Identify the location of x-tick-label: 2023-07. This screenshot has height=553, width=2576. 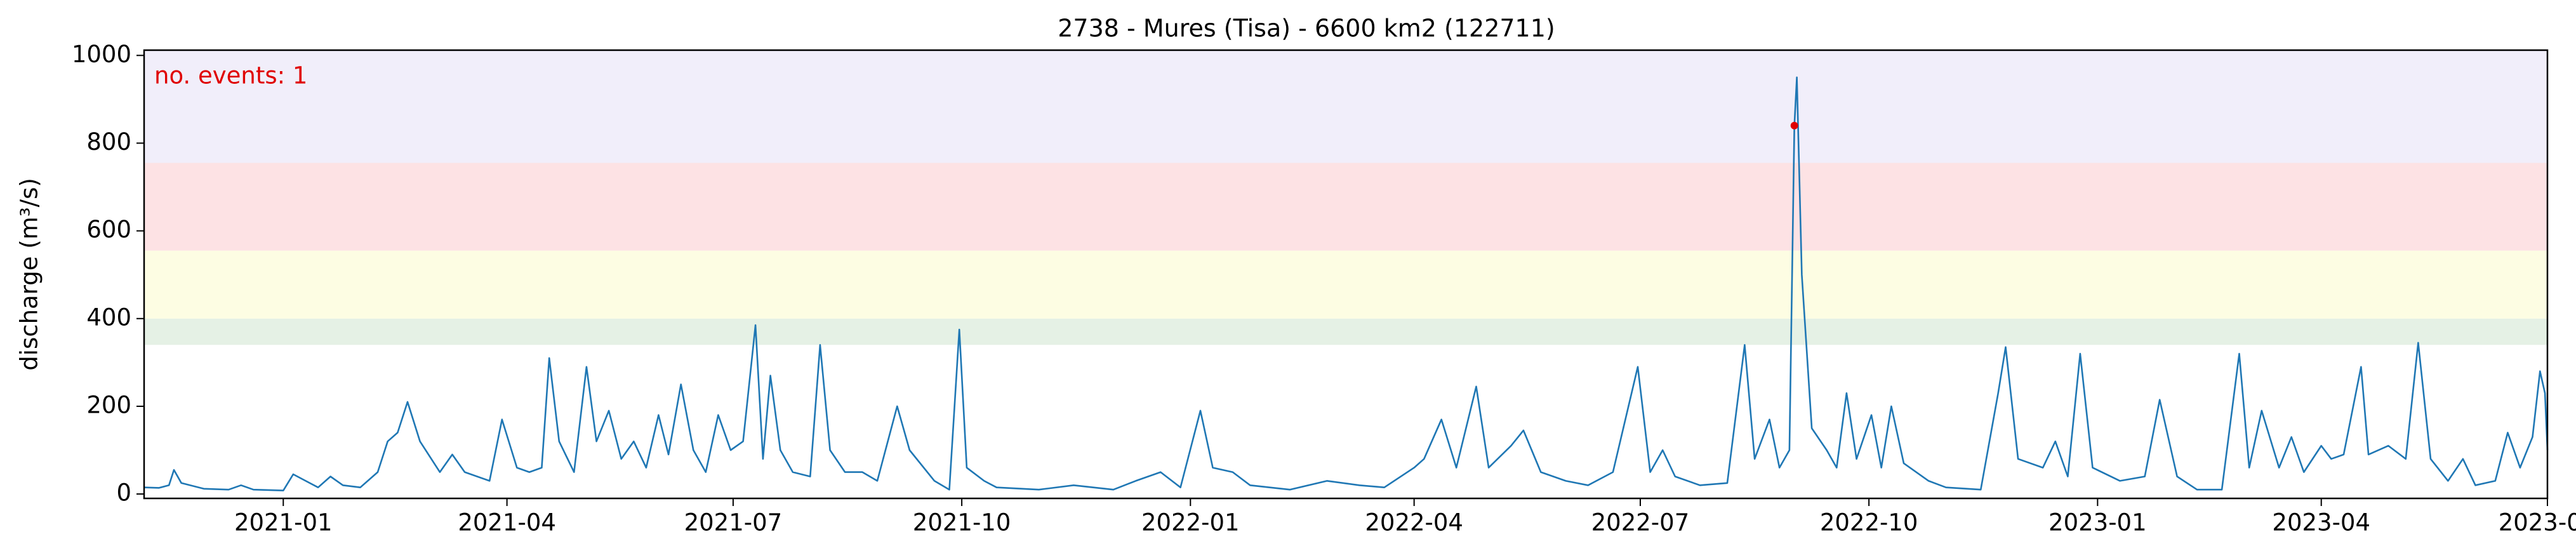
(2537, 522).